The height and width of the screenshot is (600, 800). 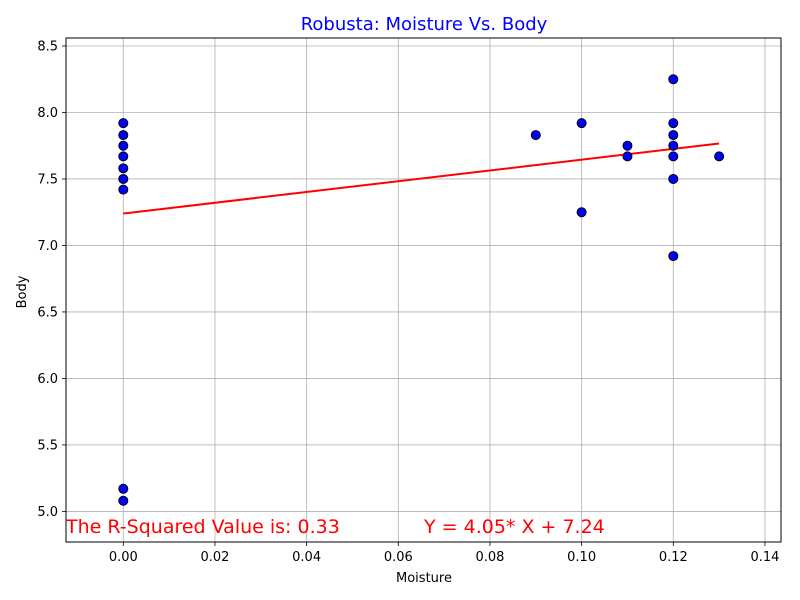 What do you see at coordinates (202, 527) in the screenshot?
I see `r-squared-annotation: The R-Squared Value is: 0.33` at bounding box center [202, 527].